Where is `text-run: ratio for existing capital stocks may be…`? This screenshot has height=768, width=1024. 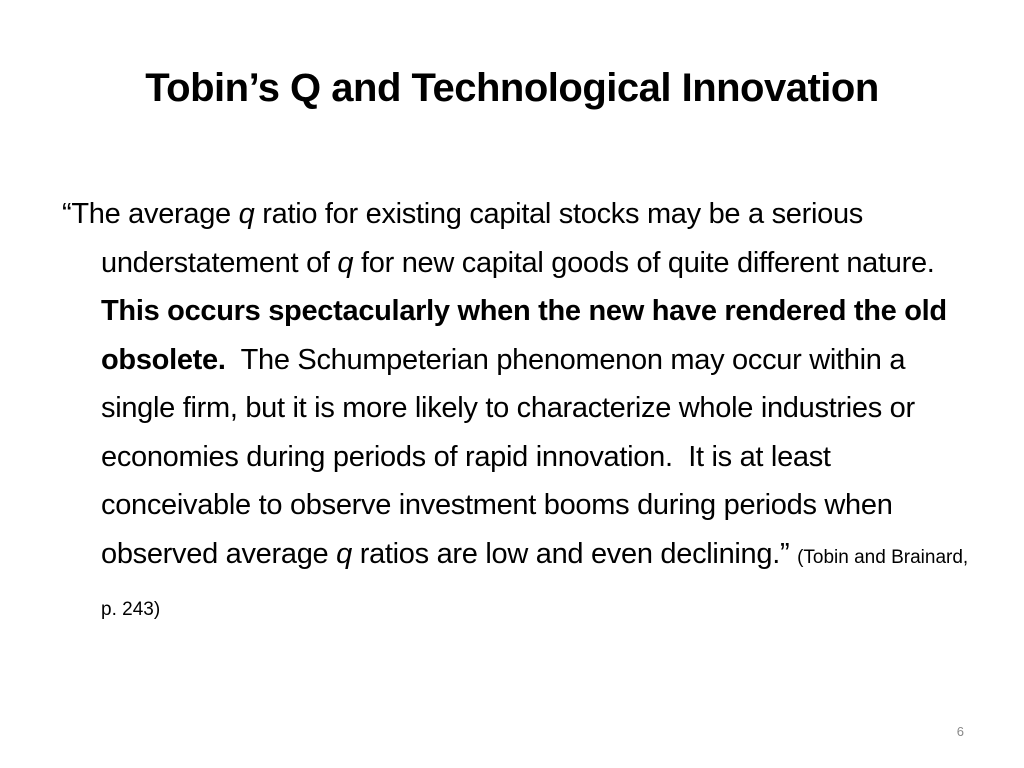 text-run: ratio for existing capital stocks may be… is located at coordinates (486, 238).